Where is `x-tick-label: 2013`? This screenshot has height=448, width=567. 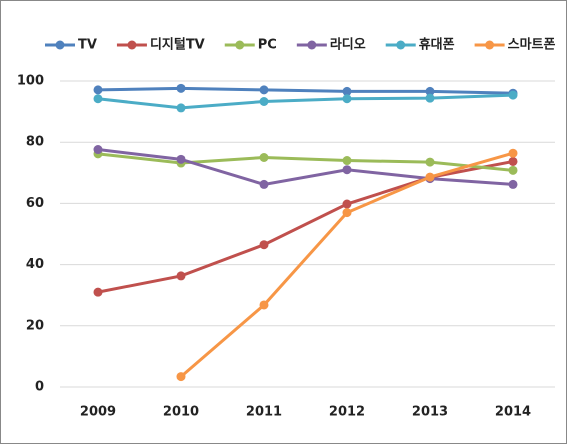 x-tick-label: 2013 is located at coordinates (430, 412).